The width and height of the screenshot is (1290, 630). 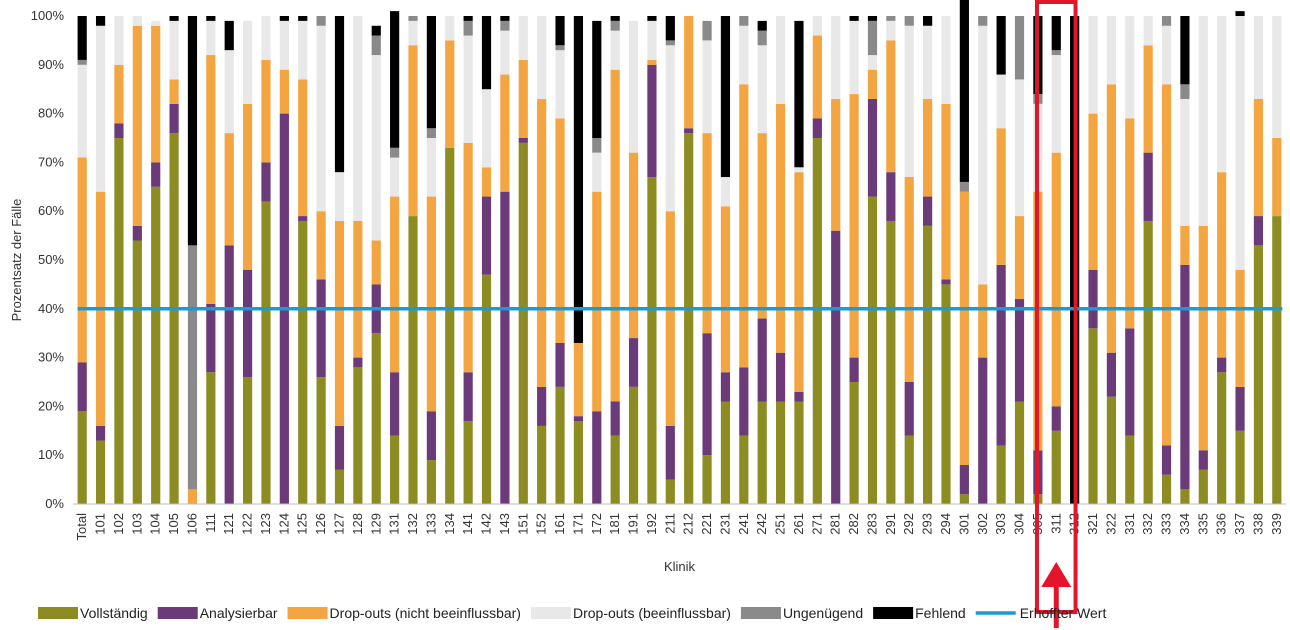 I want to click on x-tick-label: 292, so click(x=908, y=524).